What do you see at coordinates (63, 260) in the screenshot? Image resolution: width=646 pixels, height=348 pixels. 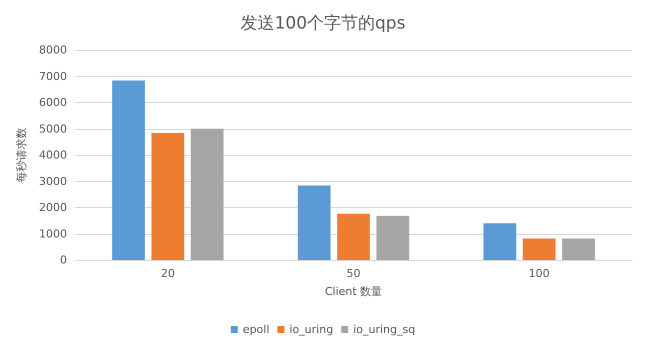 I see `y-tick-label: 0` at bounding box center [63, 260].